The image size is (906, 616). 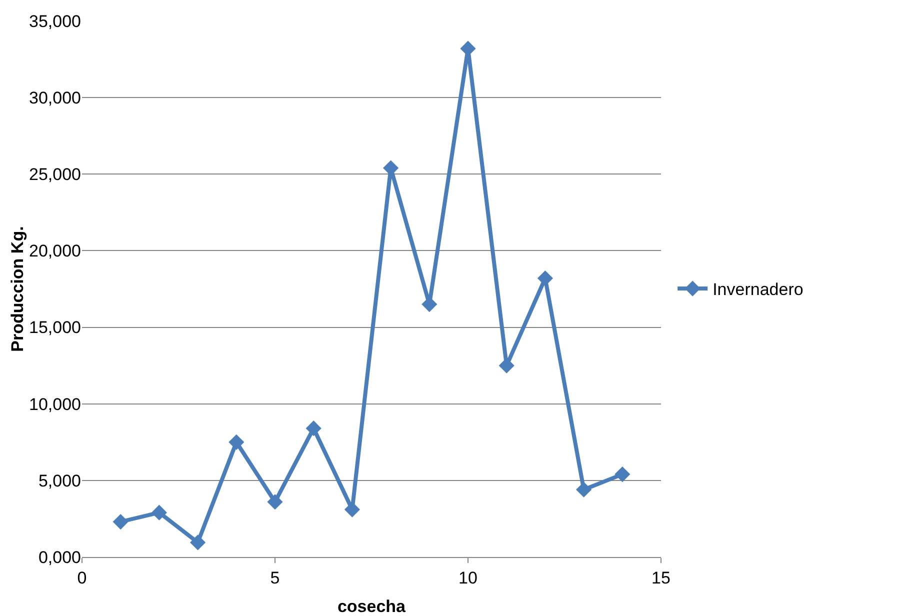 What do you see at coordinates (55, 21) in the screenshot?
I see `y-tick-label: 35,000` at bounding box center [55, 21].